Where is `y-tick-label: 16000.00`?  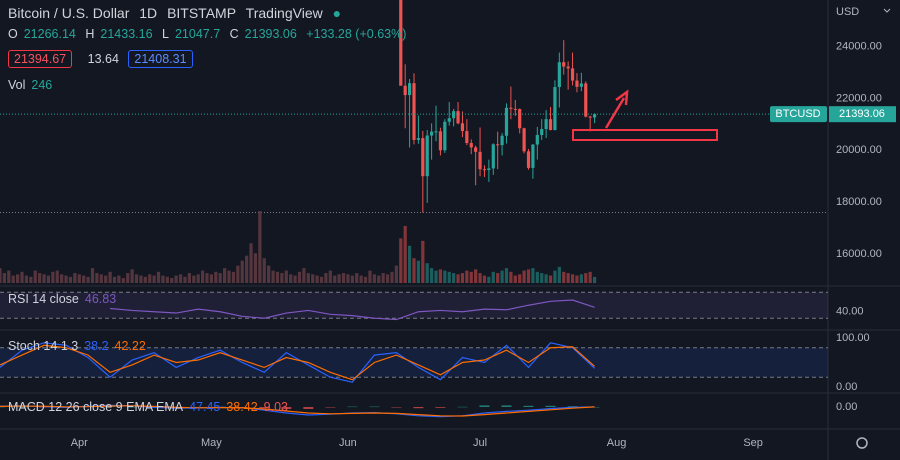 y-tick-label: 16000.00 is located at coordinates (859, 254).